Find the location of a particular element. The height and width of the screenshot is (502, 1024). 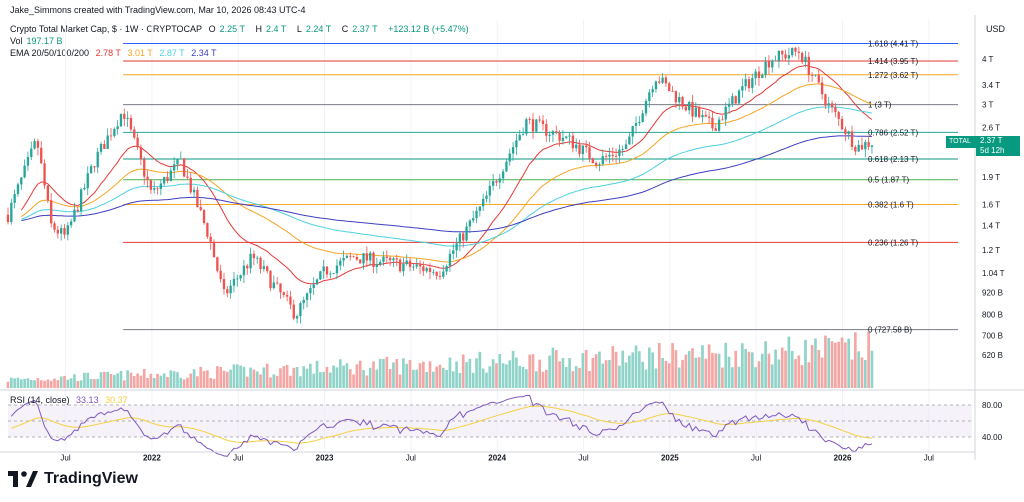

tradingview-logo-icon is located at coordinates (23, 479).